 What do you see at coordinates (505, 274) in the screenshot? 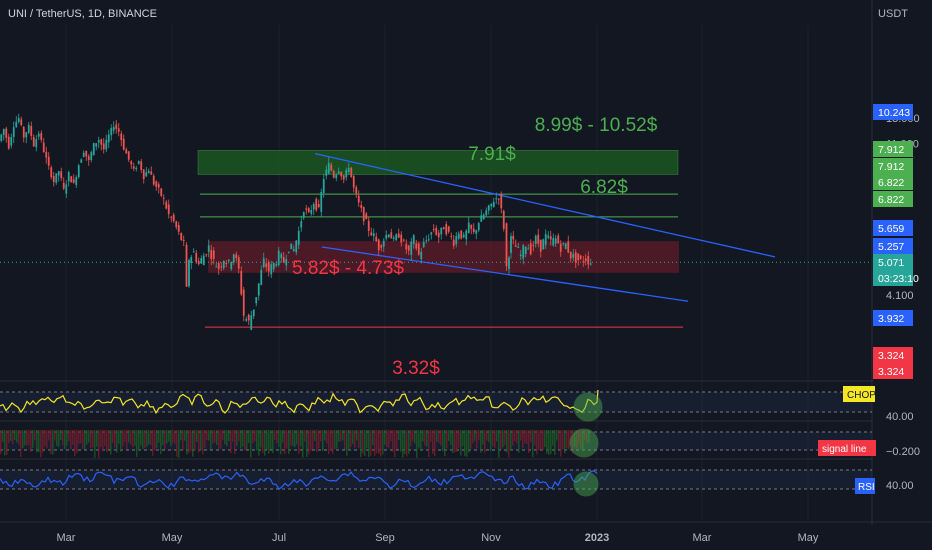
I see `trendline-lower` at bounding box center [505, 274].